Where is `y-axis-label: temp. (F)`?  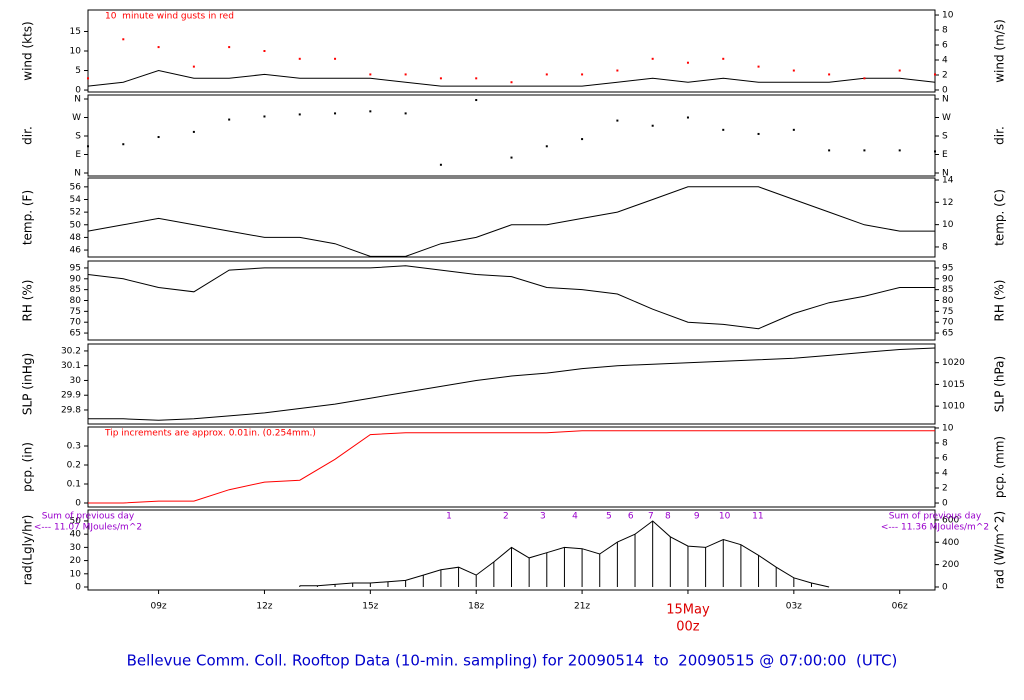
y-axis-label: temp. (F) is located at coordinates (28, 217).